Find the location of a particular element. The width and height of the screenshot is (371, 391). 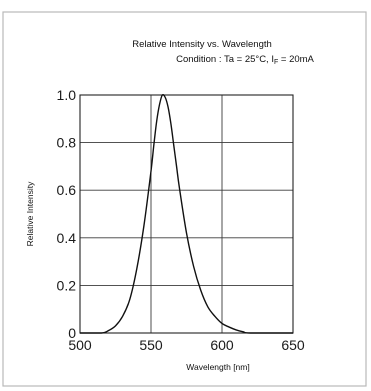

subtitle-suffix: = 20mA is located at coordinates (296, 59).